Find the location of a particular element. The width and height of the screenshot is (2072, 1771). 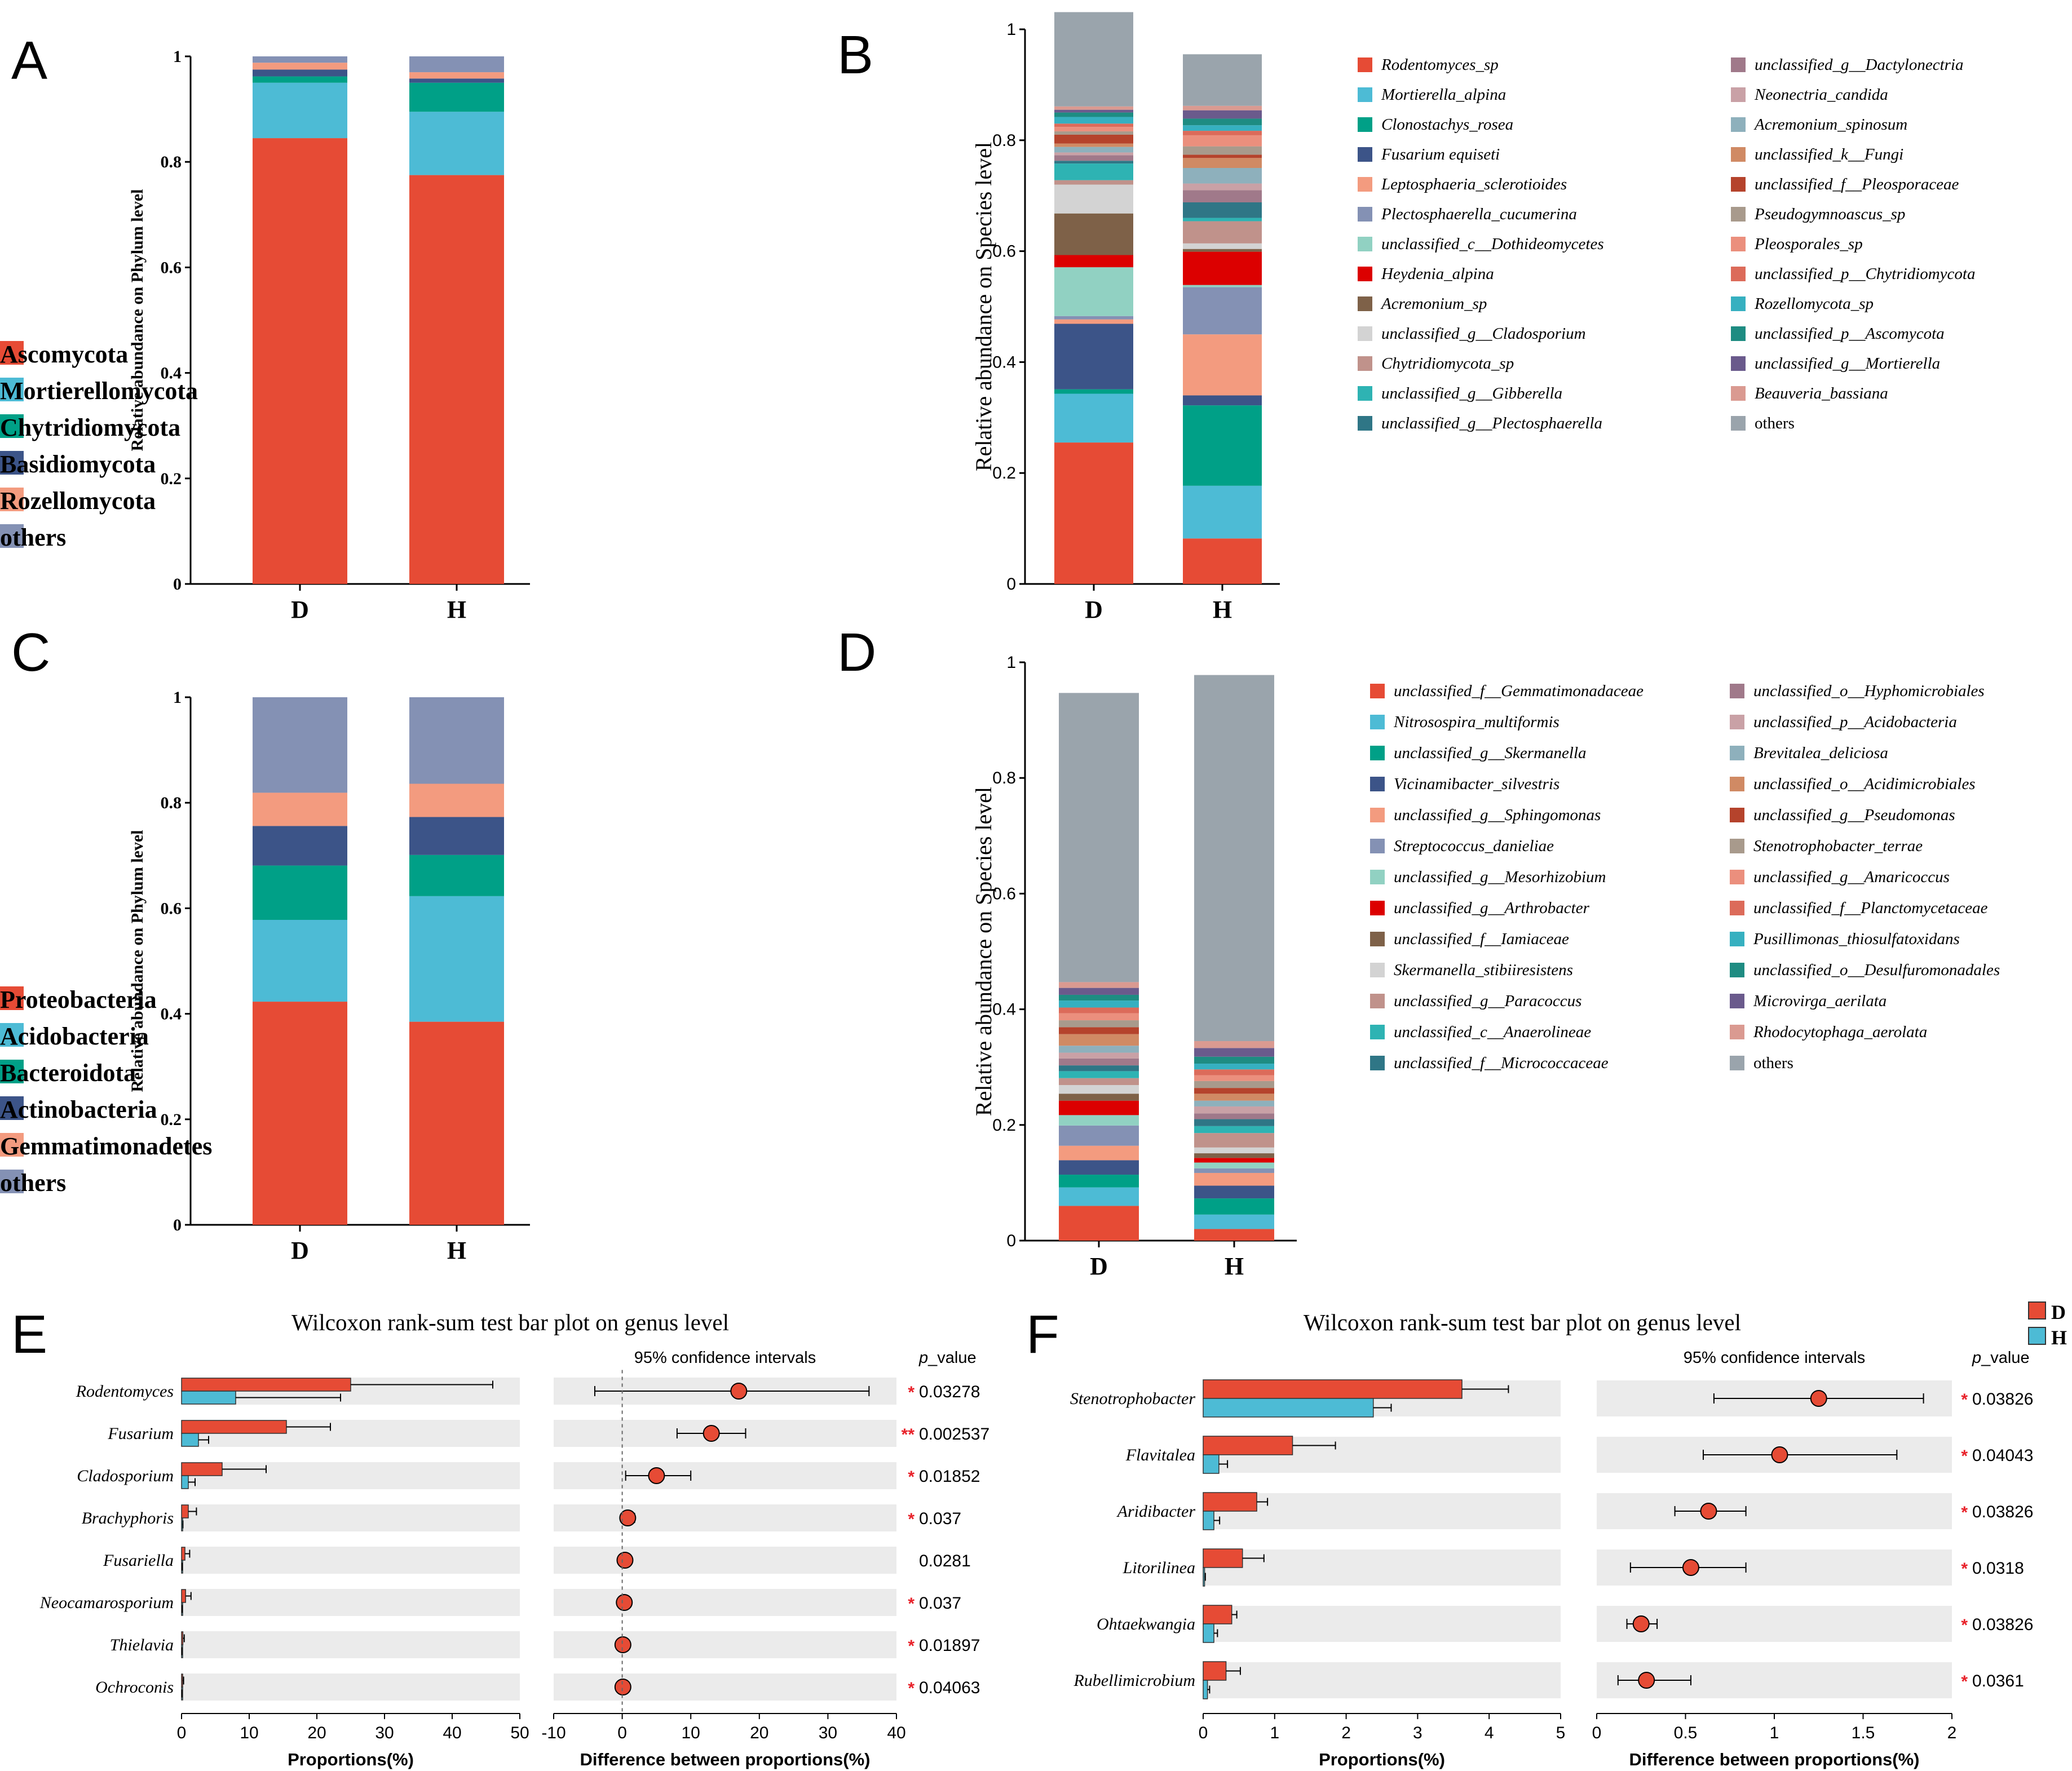

legend-label: unclassified_g__Dactylonectria is located at coordinates (1859, 65).